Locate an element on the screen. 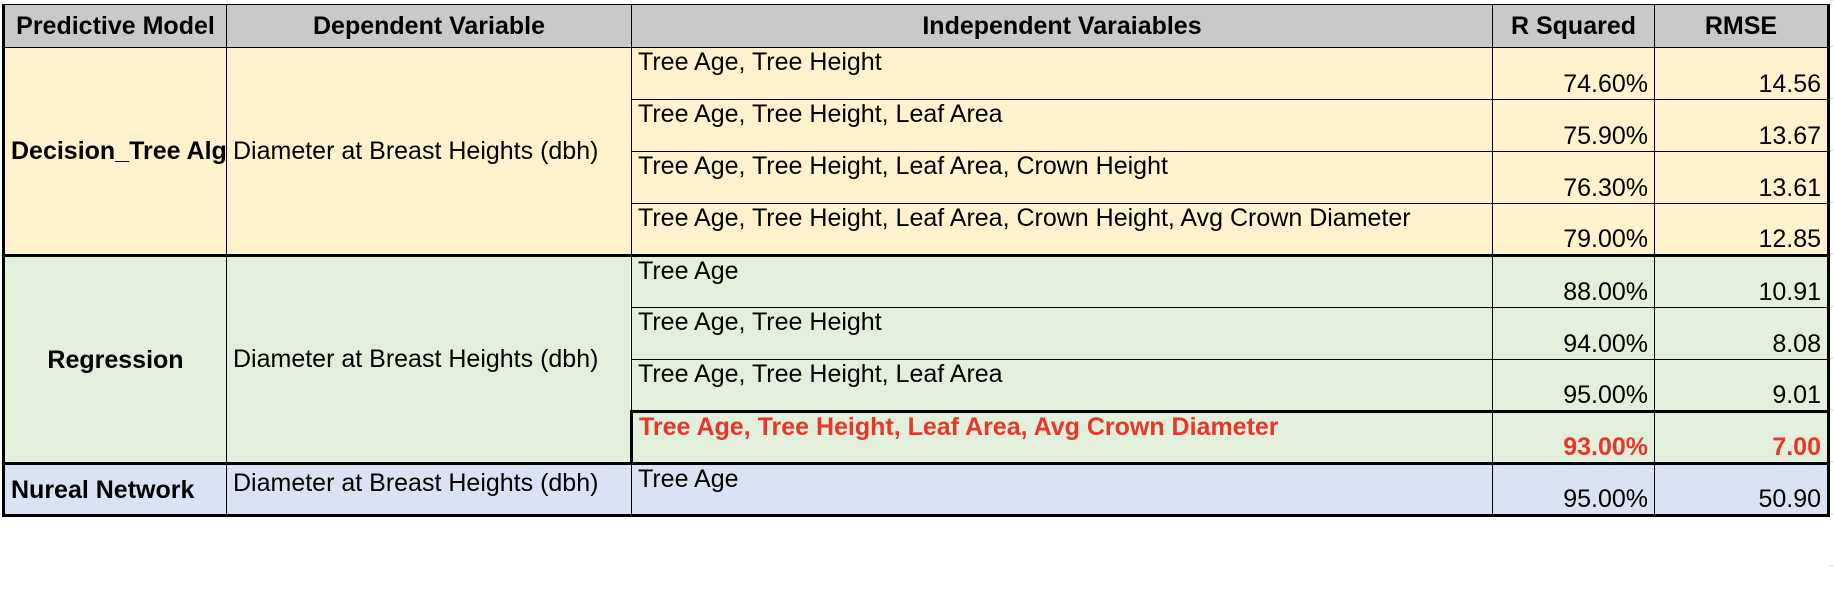  rmse-cell: 9.01 is located at coordinates (1742, 385).